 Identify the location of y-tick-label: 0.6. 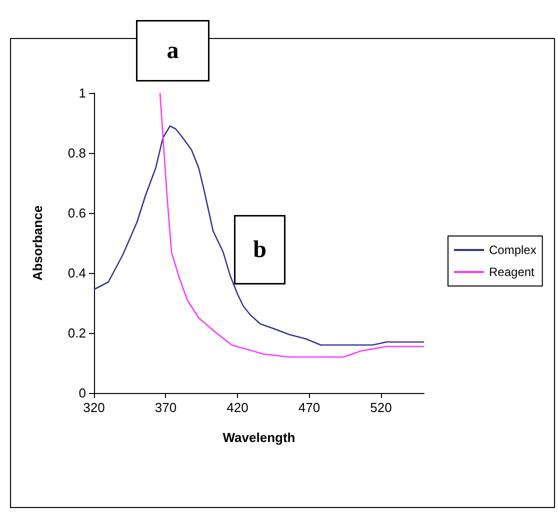
(77, 213).